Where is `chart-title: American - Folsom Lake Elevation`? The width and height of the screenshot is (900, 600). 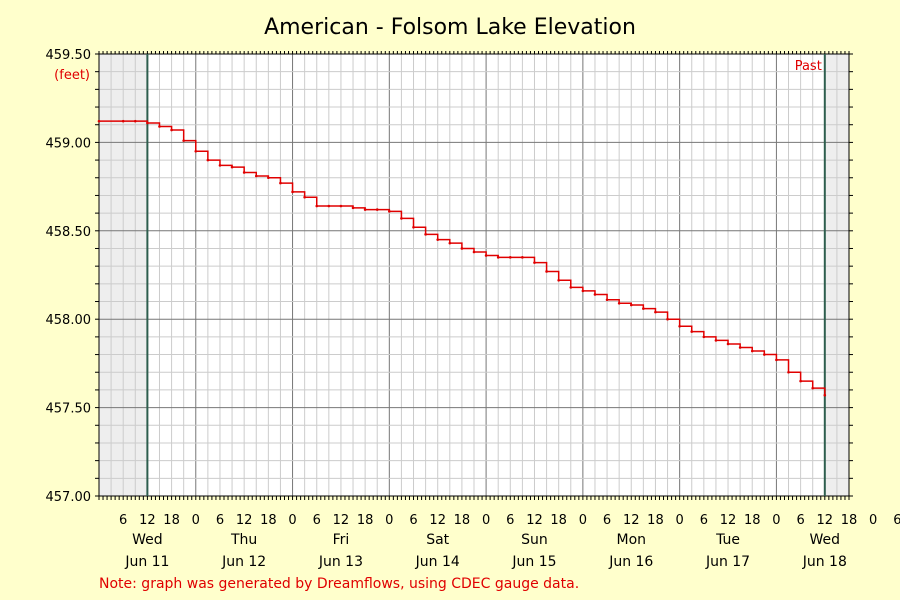 chart-title: American - Folsom Lake Elevation is located at coordinates (450, 27).